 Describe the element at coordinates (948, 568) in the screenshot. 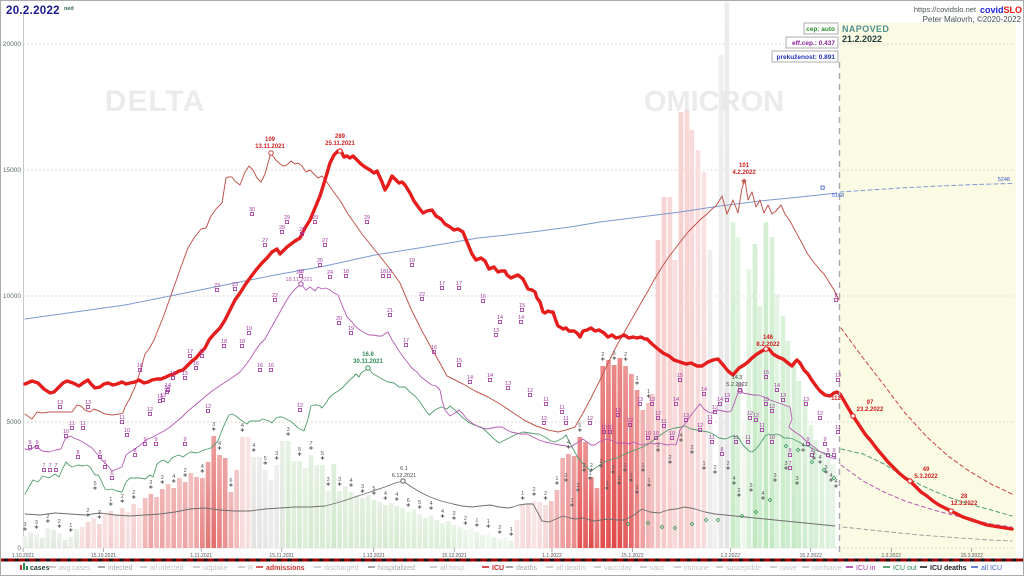

I see `svg-text: ICU deaths` at that location.